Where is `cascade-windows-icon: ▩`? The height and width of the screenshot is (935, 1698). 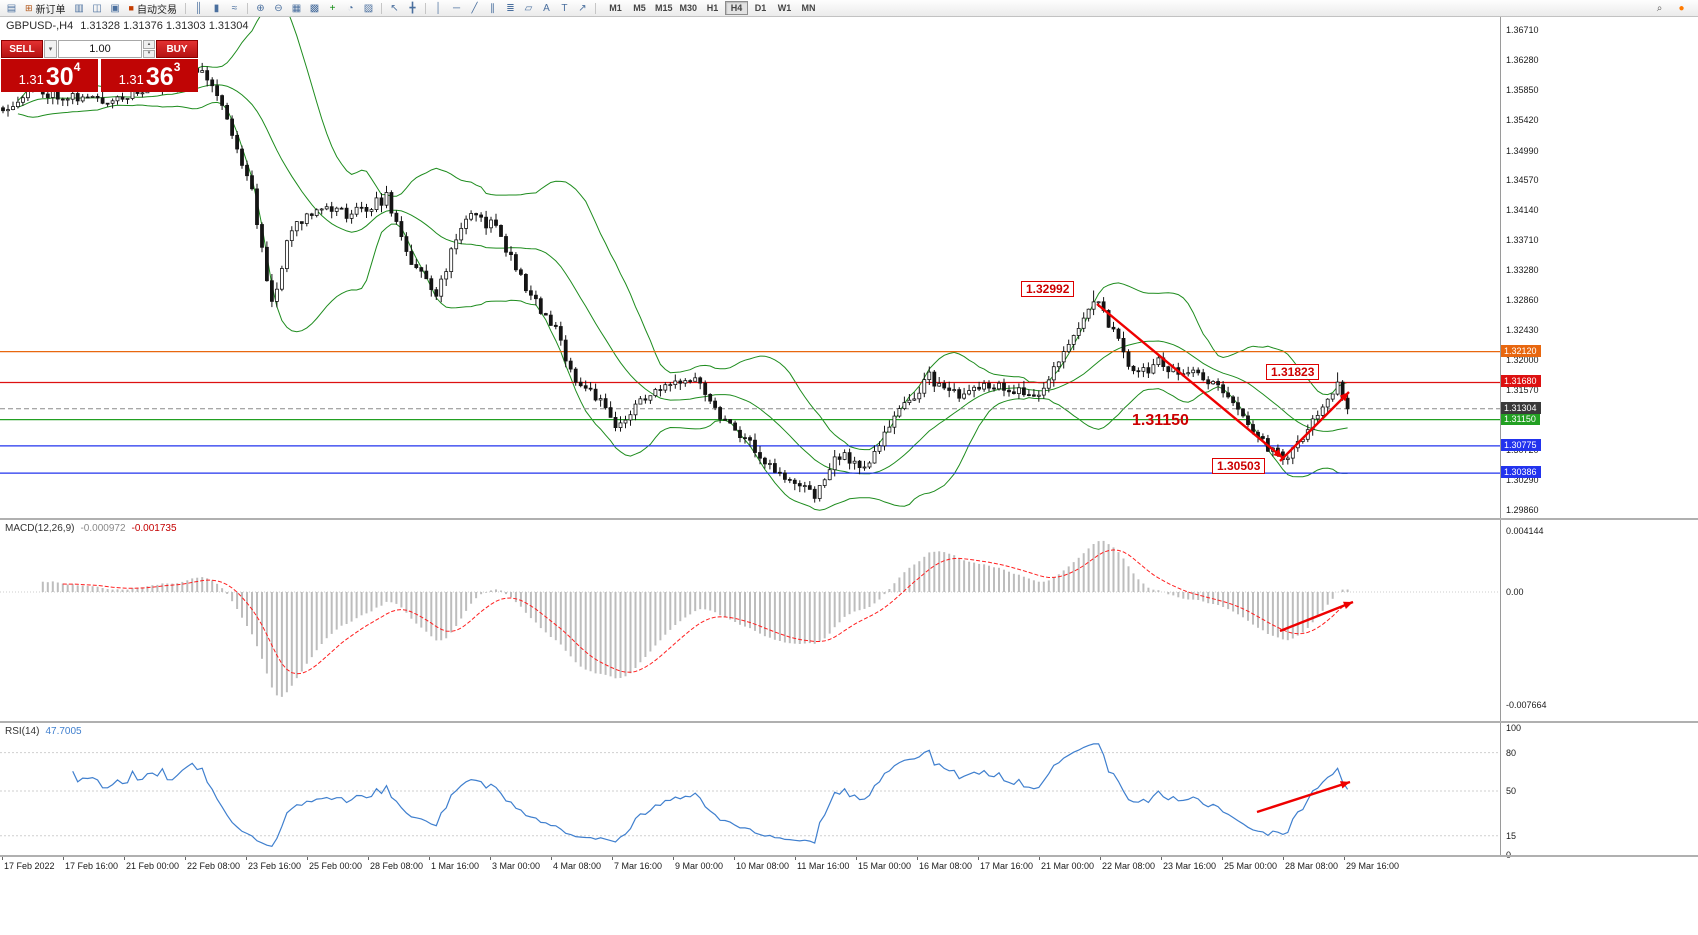
cascade-windows-icon: ▩ is located at coordinates (314, 8).